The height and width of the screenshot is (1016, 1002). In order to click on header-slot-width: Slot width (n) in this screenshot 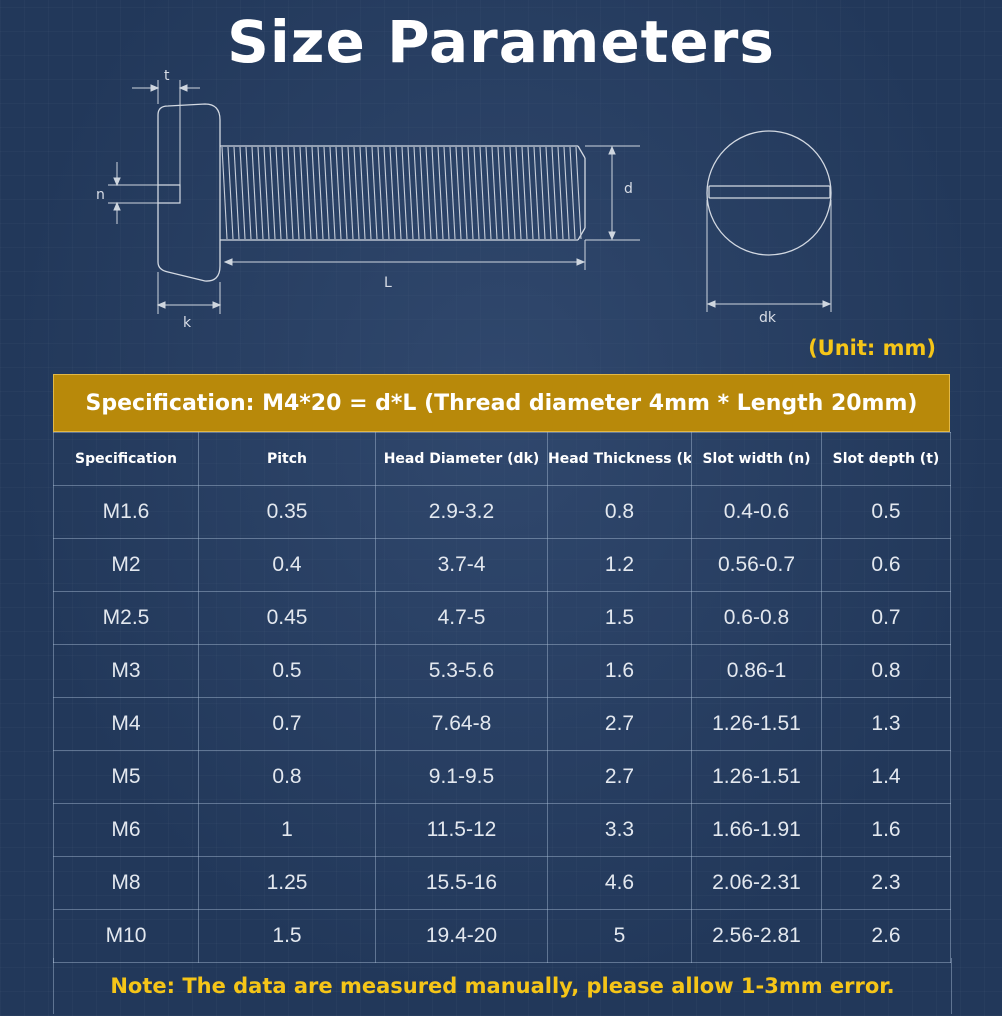, I will do `click(756, 459)`.